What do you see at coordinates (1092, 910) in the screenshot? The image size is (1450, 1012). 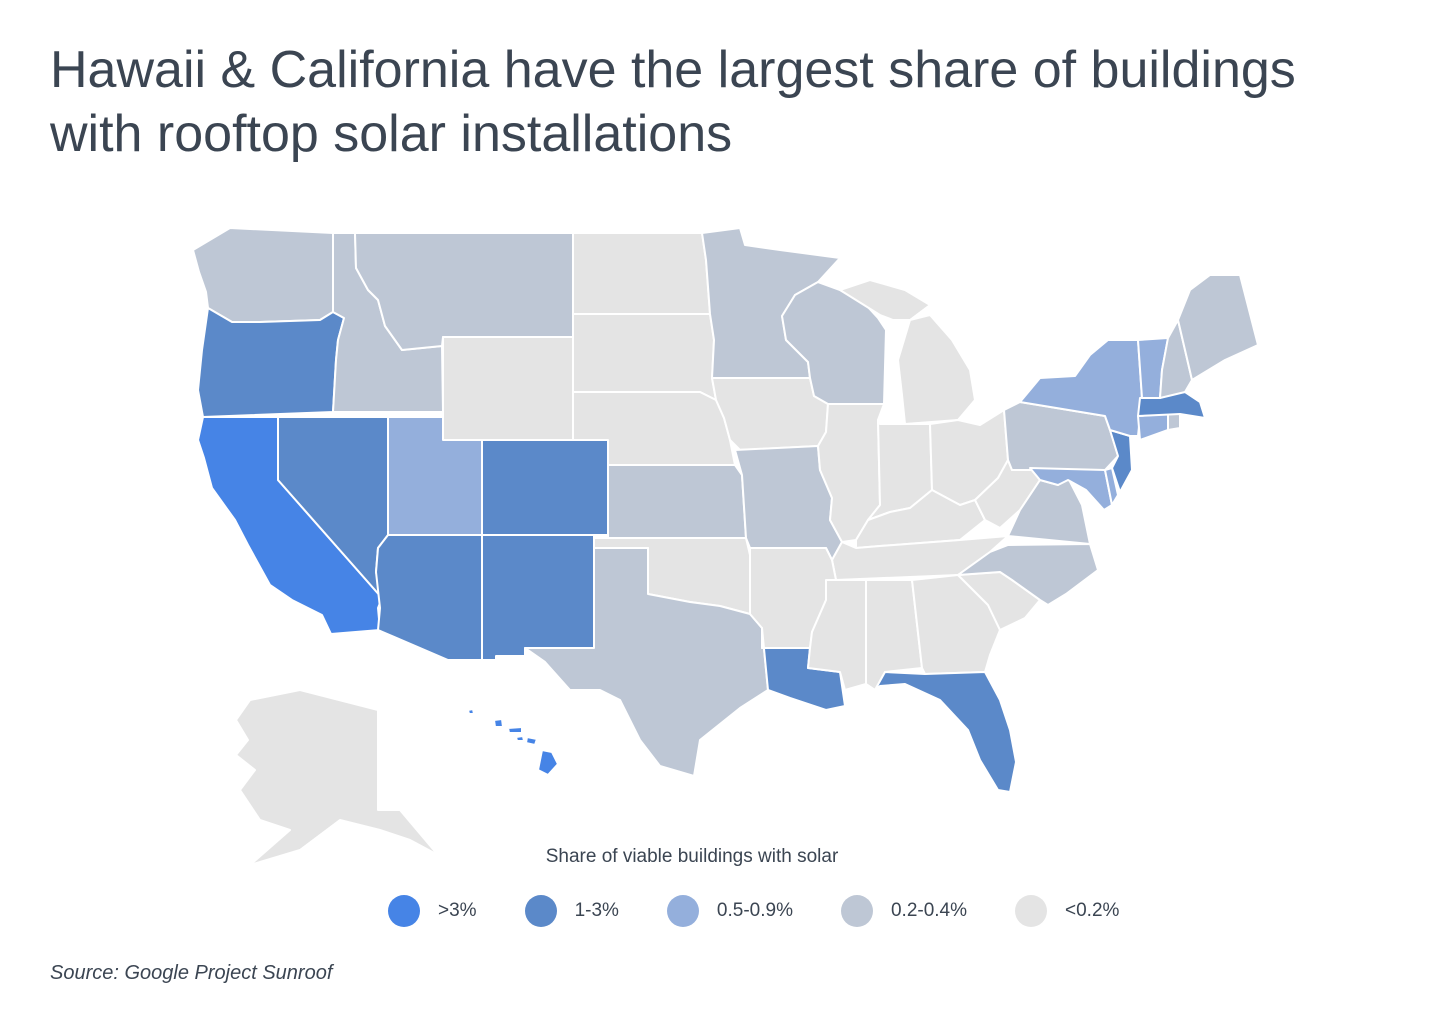 I see `legend-label: <0.2%` at bounding box center [1092, 910].